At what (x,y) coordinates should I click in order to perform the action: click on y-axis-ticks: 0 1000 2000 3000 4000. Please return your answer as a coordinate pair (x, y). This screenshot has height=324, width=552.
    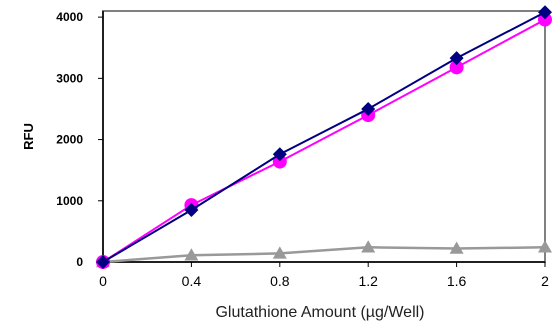
    Looking at the image, I should click on (79, 139).